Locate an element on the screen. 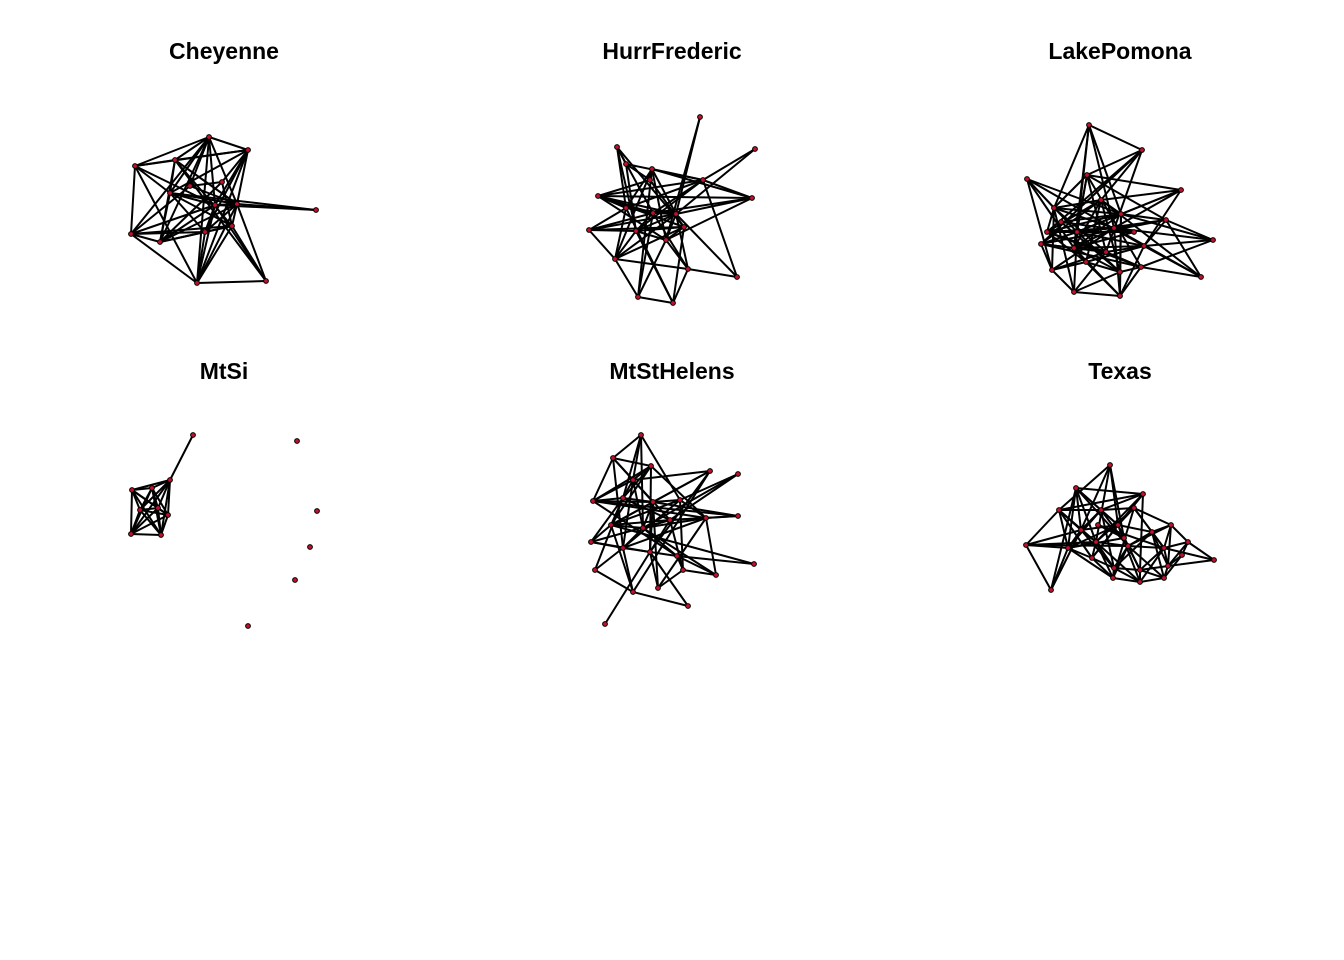  network-panel-hurrfrederic: HurrFrederic is located at coordinates (672, 160).